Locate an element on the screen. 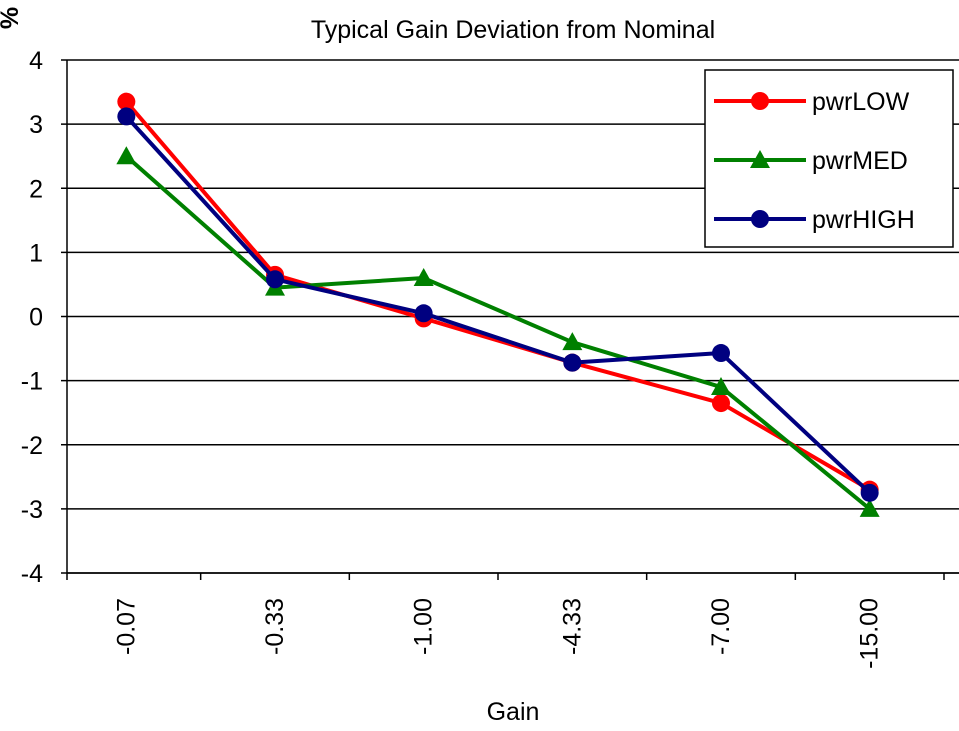 This screenshot has height=731, width=959. y-tick-label: -4 is located at coordinates (32, 574).